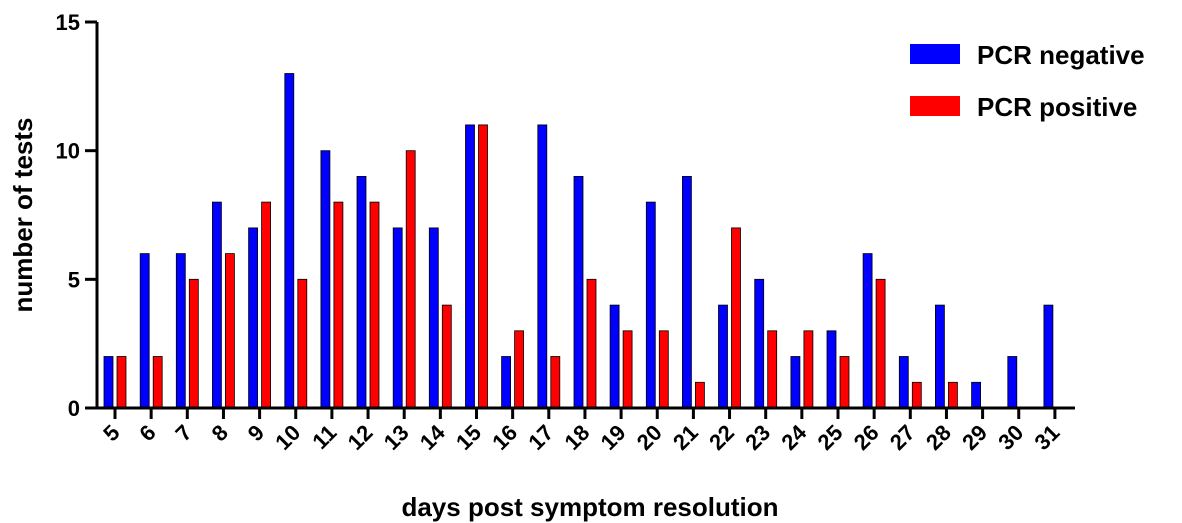 The height and width of the screenshot is (523, 1182). What do you see at coordinates (324, 437) in the screenshot?
I see `x-tick-label-11: 11` at bounding box center [324, 437].